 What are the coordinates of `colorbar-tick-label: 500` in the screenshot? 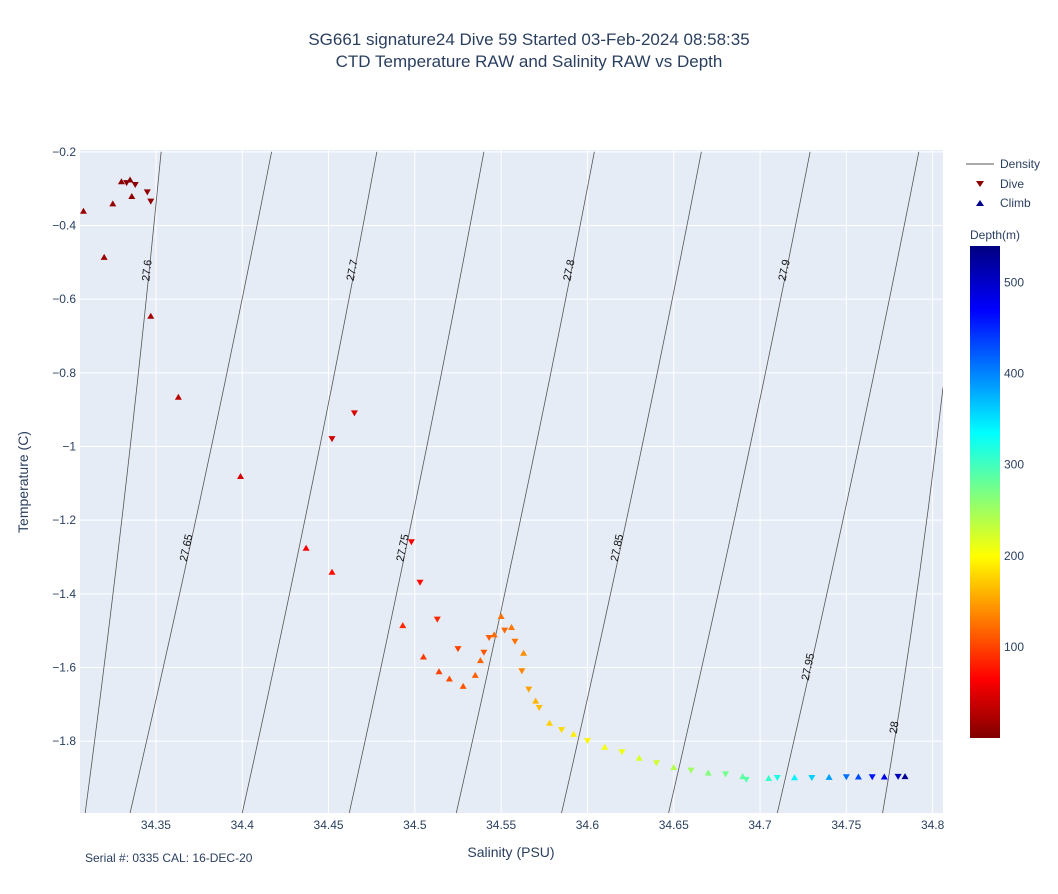 It's located at (1014, 282).